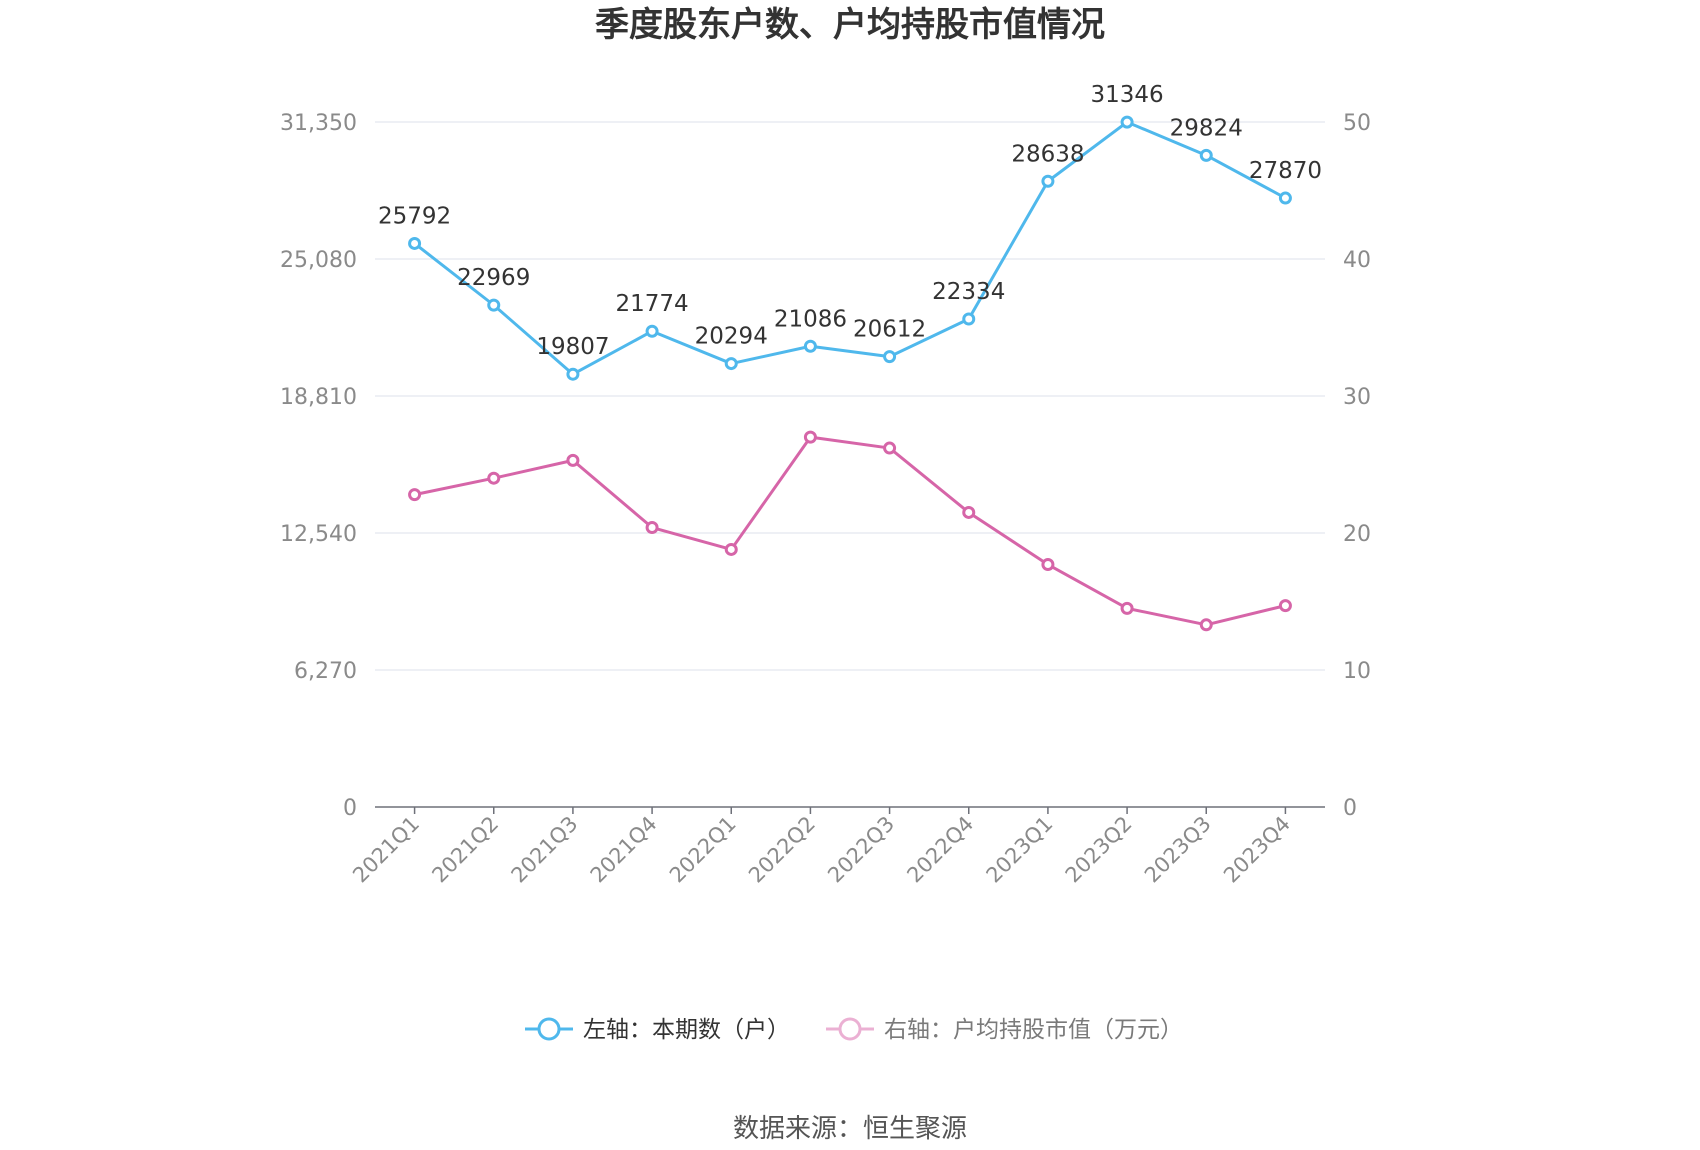  What do you see at coordinates (1357, 534) in the screenshot?
I see `right-tick-label: 20` at bounding box center [1357, 534].